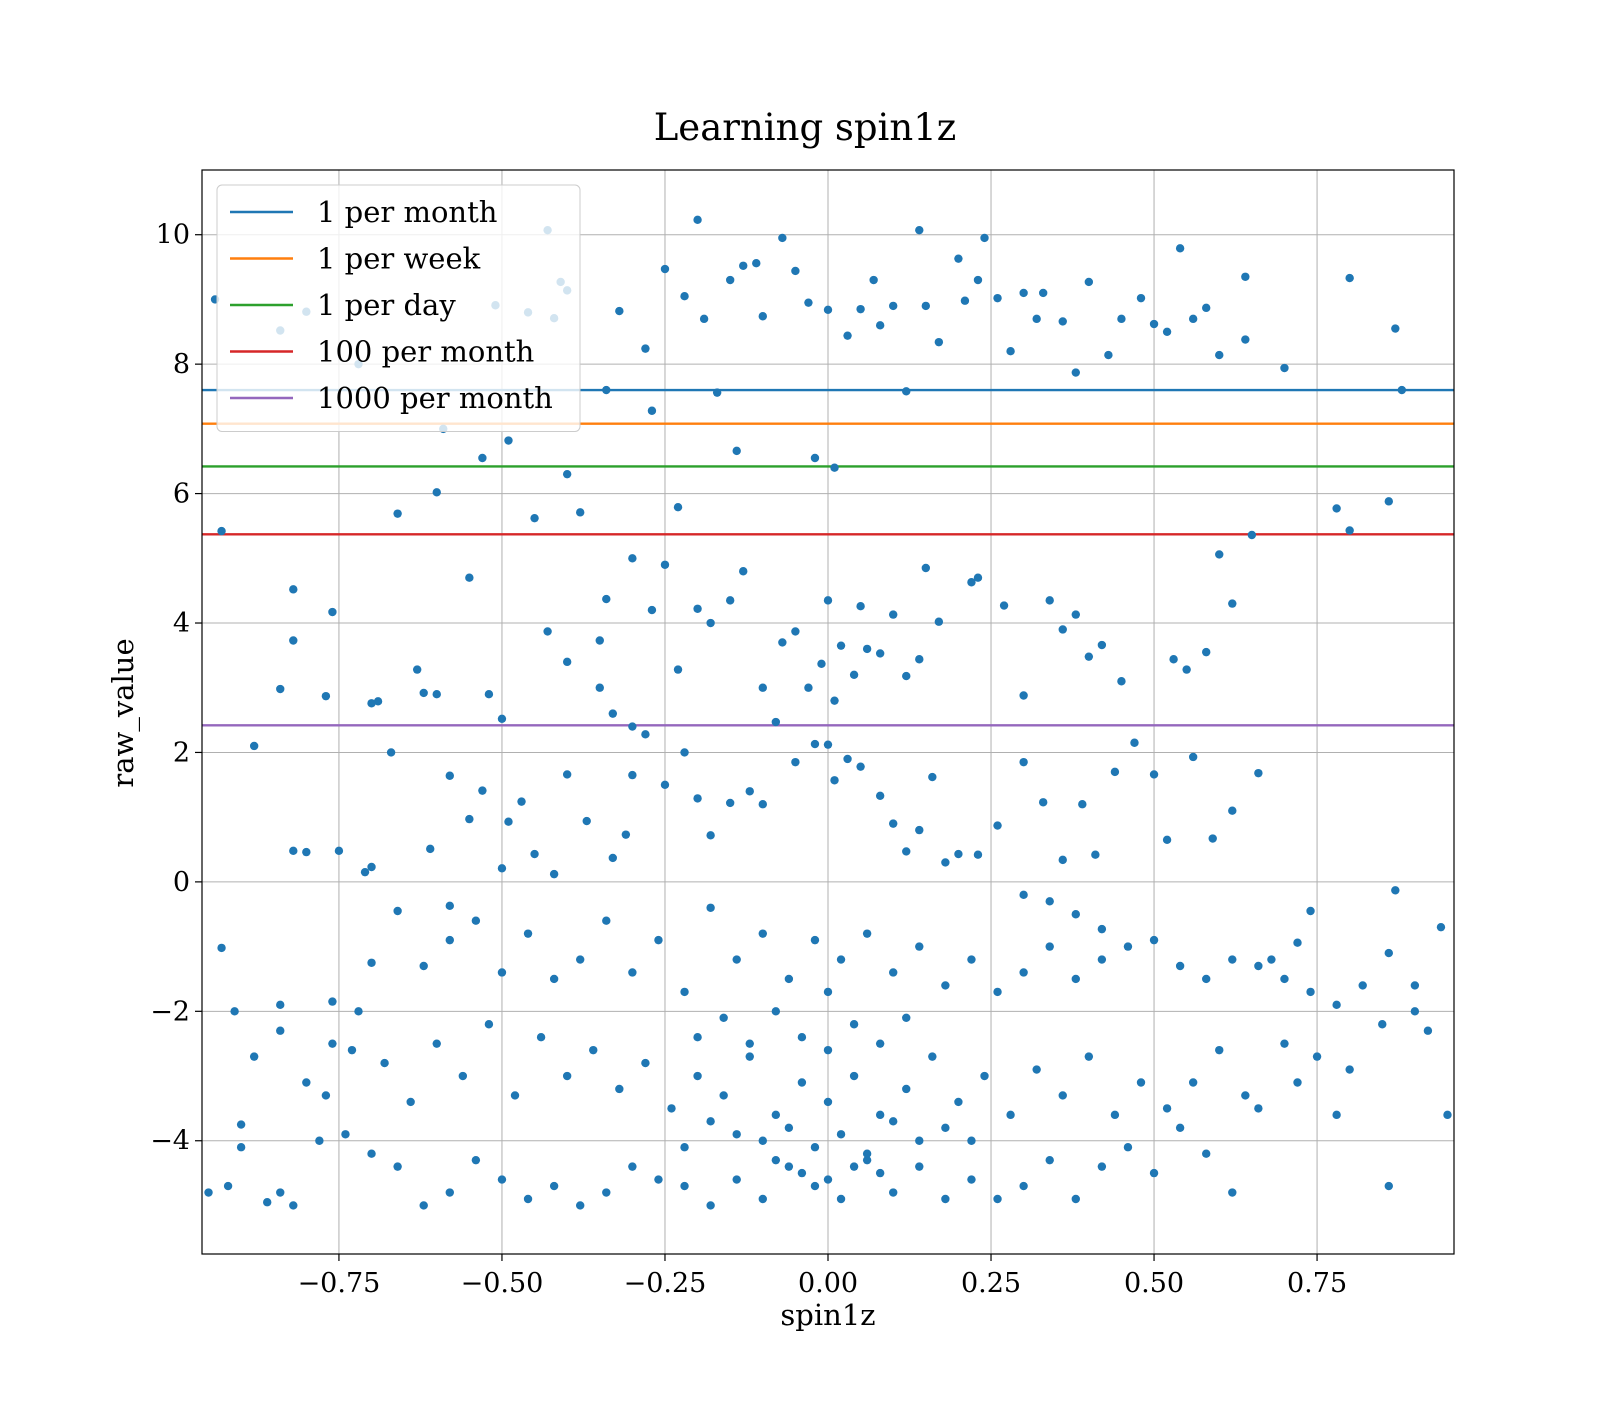 The width and height of the screenshot is (1600, 1405). Describe the element at coordinates (1317, 1283) in the screenshot. I see `x-tick-label: 0.75` at that location.